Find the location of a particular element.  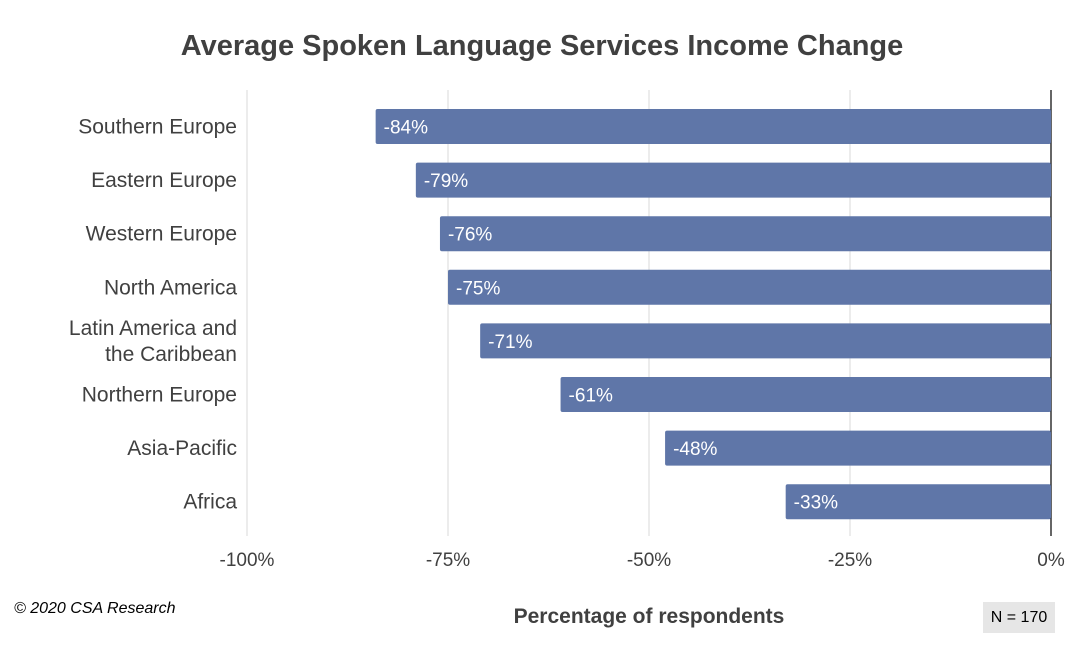

data-label: -84% is located at coordinates (406, 128).